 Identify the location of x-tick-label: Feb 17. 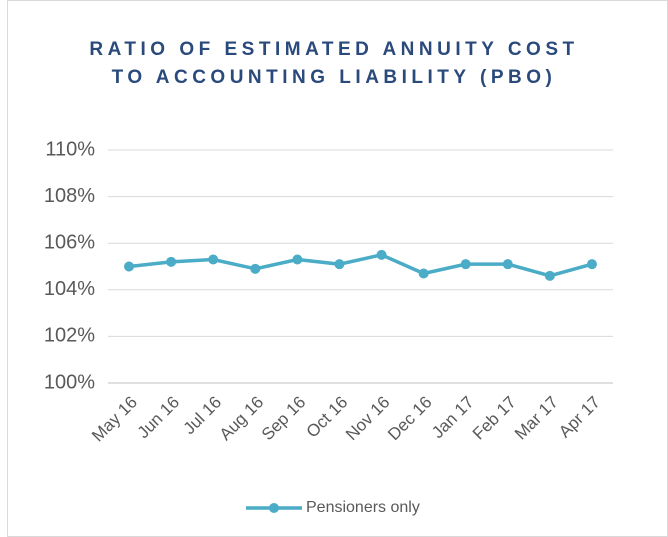
(494, 418).